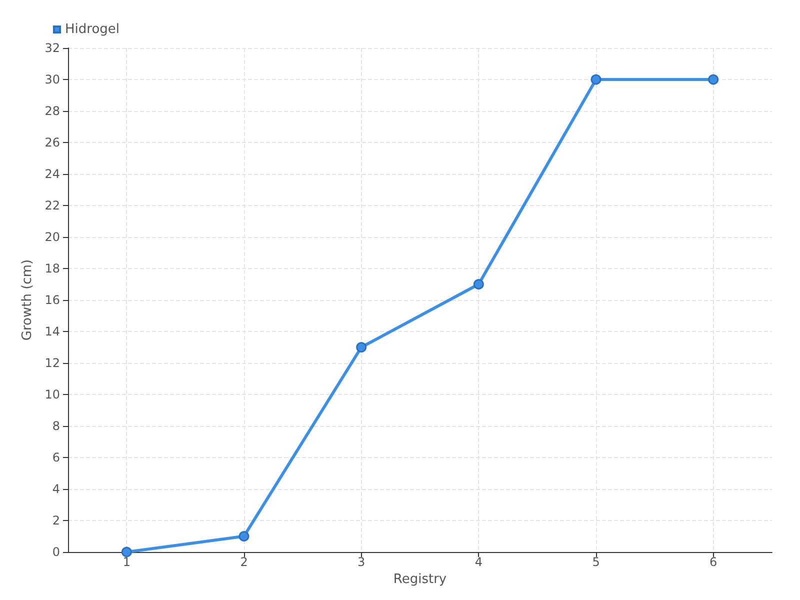  Describe the element at coordinates (126, 562) in the screenshot. I see `x-tick-label: 1` at that location.